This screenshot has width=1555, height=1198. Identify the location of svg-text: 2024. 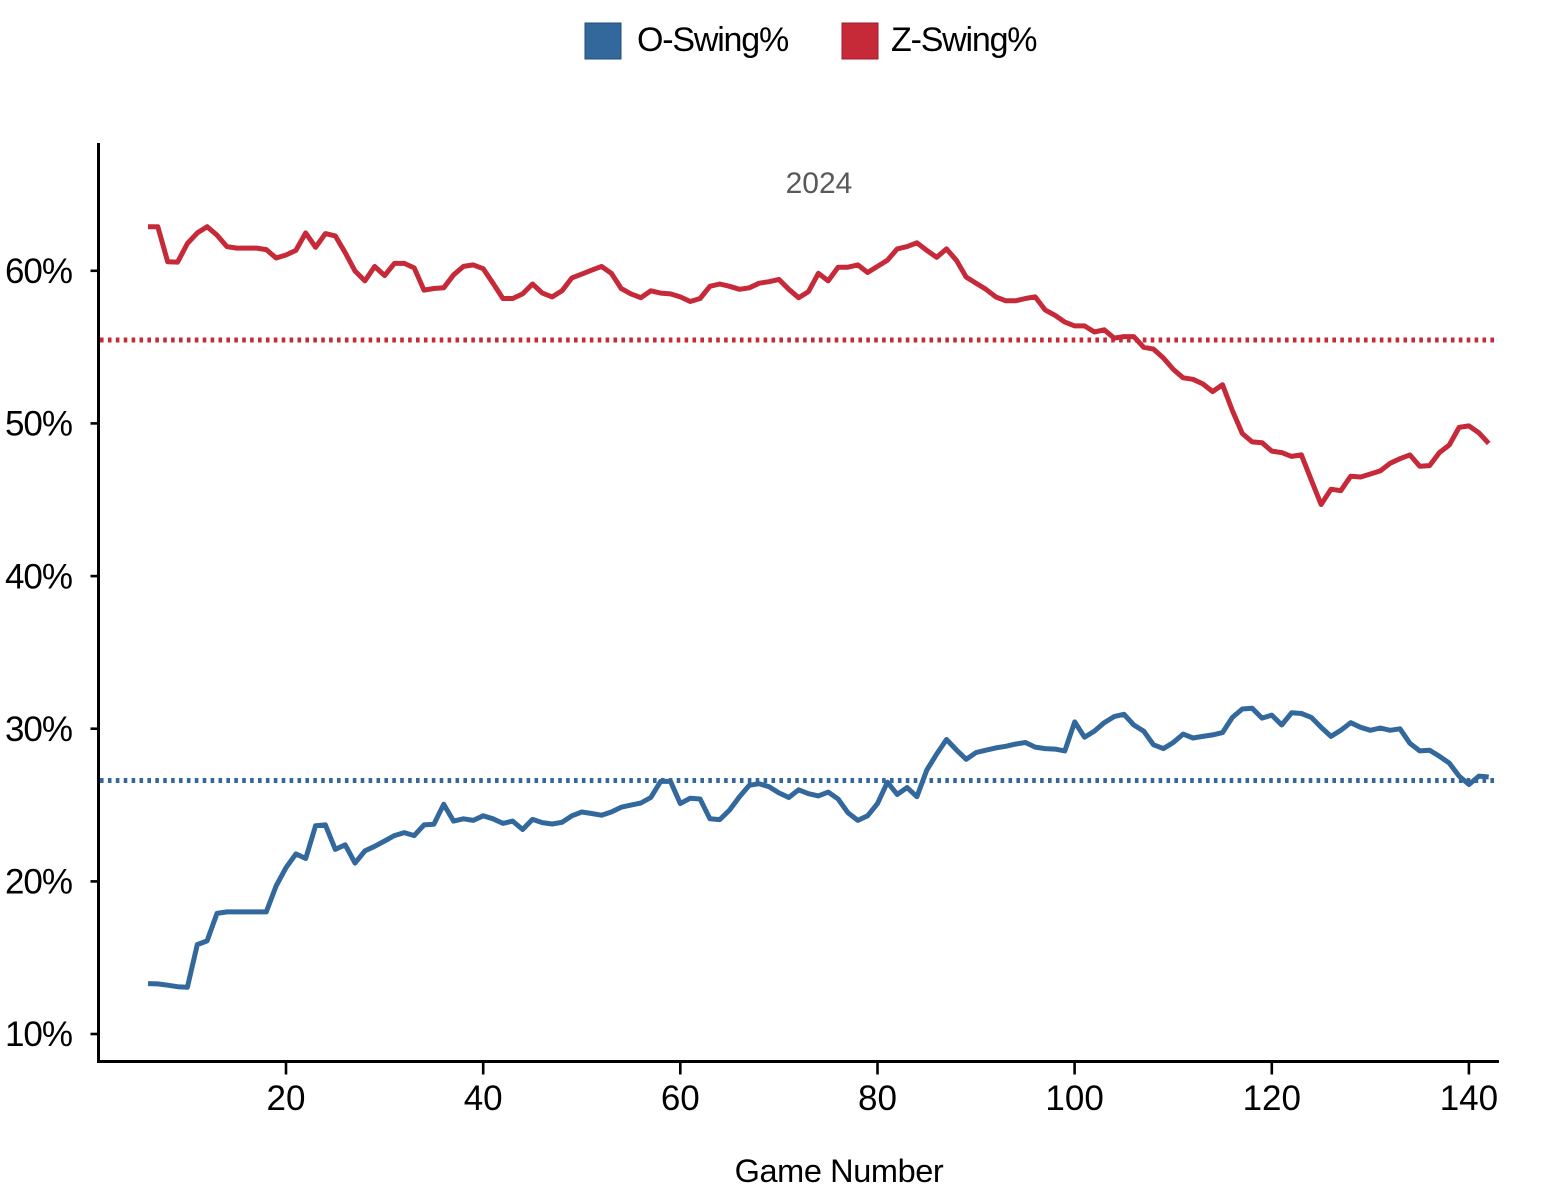
(819, 183).